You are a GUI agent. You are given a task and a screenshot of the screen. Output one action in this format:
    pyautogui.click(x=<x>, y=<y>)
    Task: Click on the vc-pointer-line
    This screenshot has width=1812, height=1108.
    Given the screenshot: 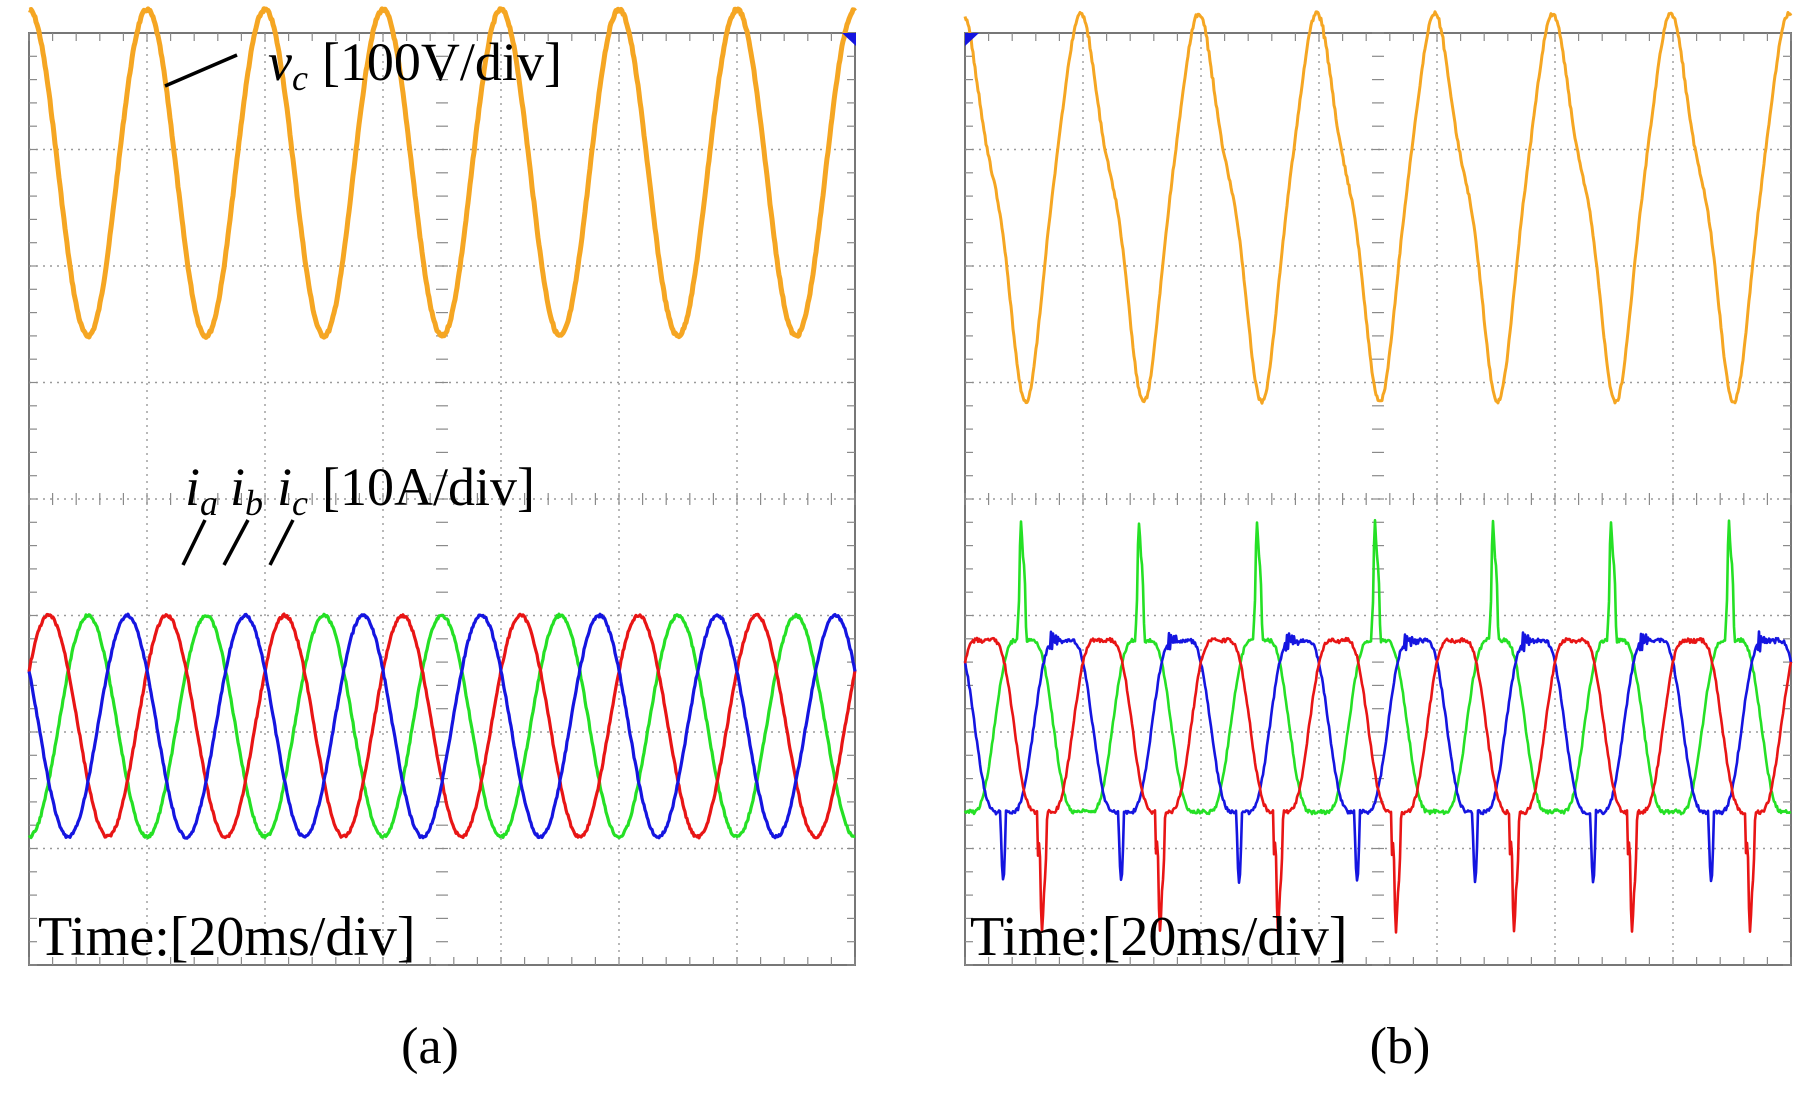 What is the action you would take?
    pyautogui.click(x=201, y=70)
    